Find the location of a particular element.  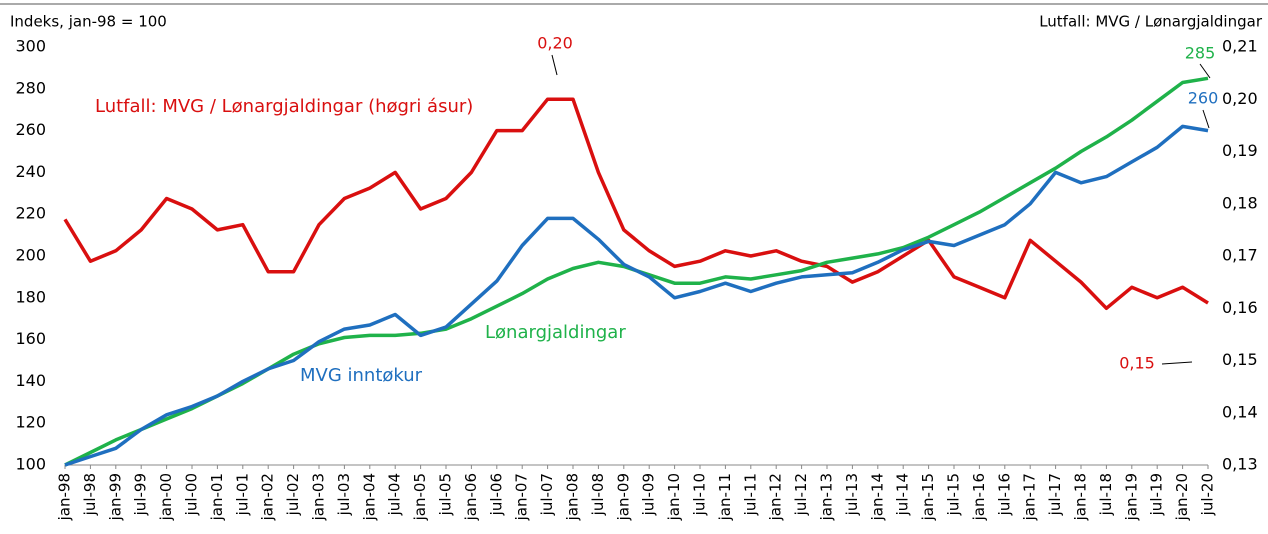

x-tick-label: jul-15 is located at coordinates (954, 494).